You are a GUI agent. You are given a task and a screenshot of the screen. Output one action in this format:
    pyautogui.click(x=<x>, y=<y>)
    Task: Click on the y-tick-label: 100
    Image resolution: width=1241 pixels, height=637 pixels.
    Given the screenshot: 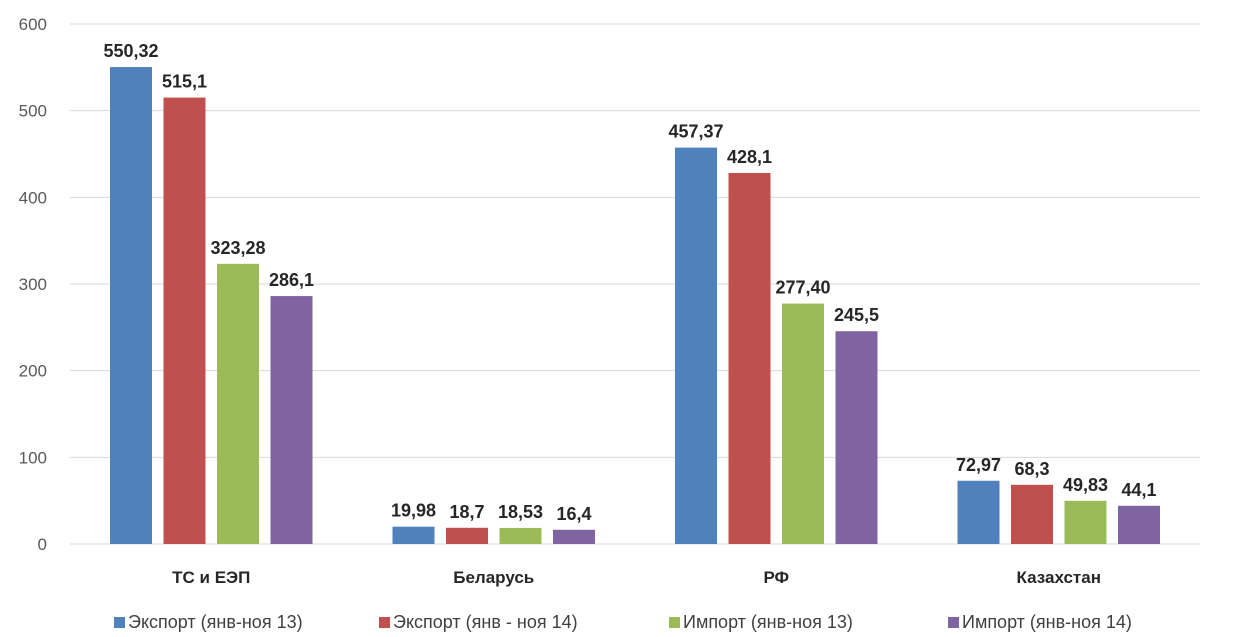 What is the action you would take?
    pyautogui.click(x=33, y=457)
    